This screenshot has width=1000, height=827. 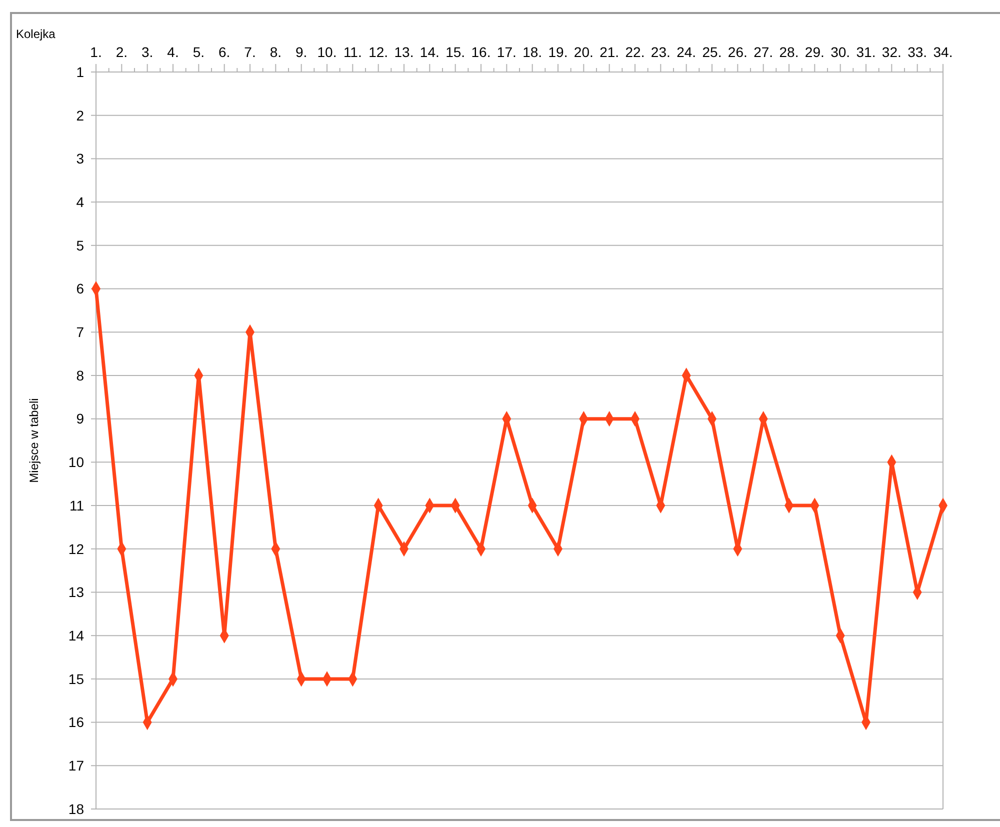 I want to click on x-tick-label: 23., so click(x=660, y=52).